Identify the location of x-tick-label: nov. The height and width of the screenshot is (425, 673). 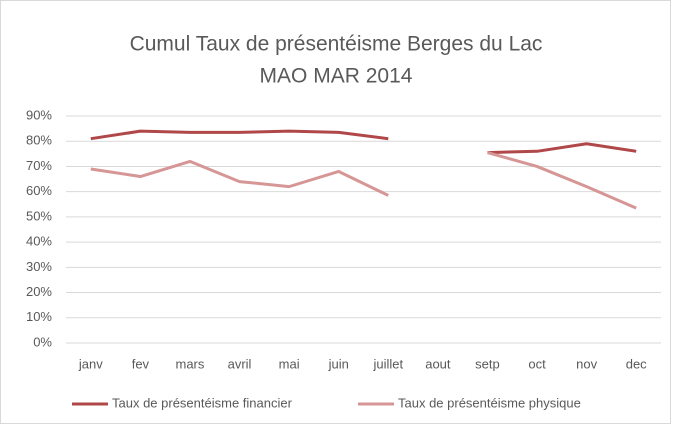
(586, 363).